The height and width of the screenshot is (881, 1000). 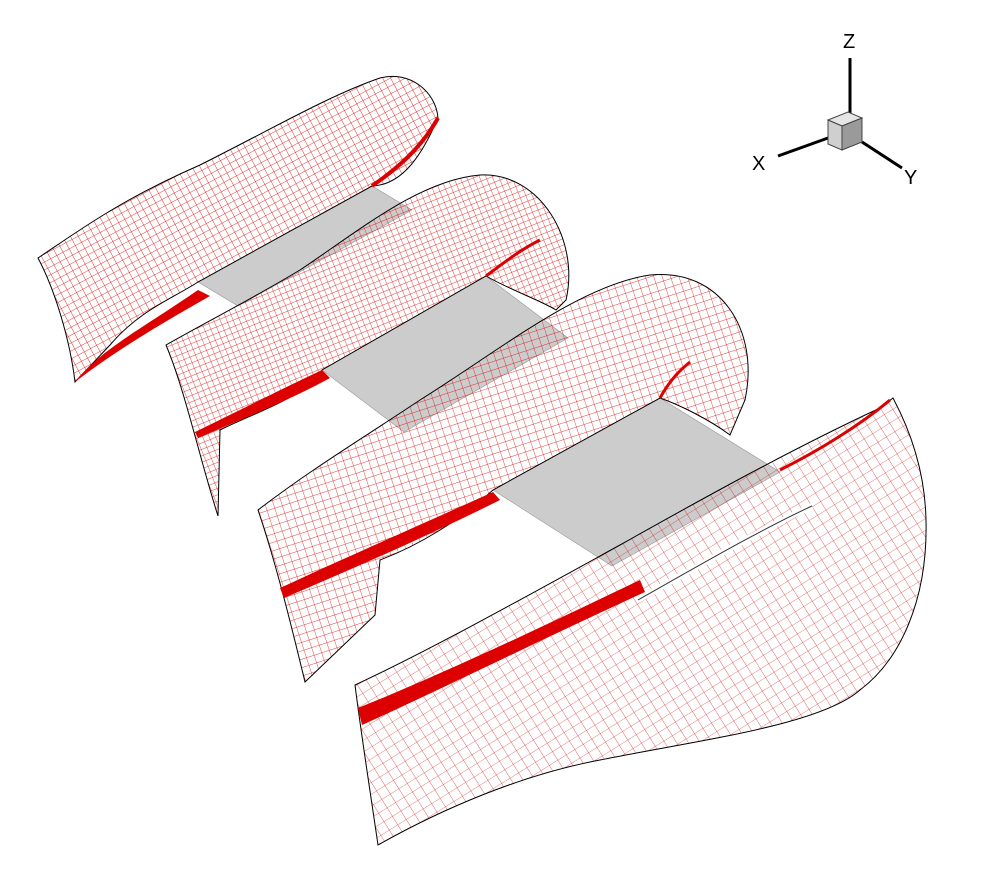 I want to click on z-axis-label: Z, so click(x=849, y=42).